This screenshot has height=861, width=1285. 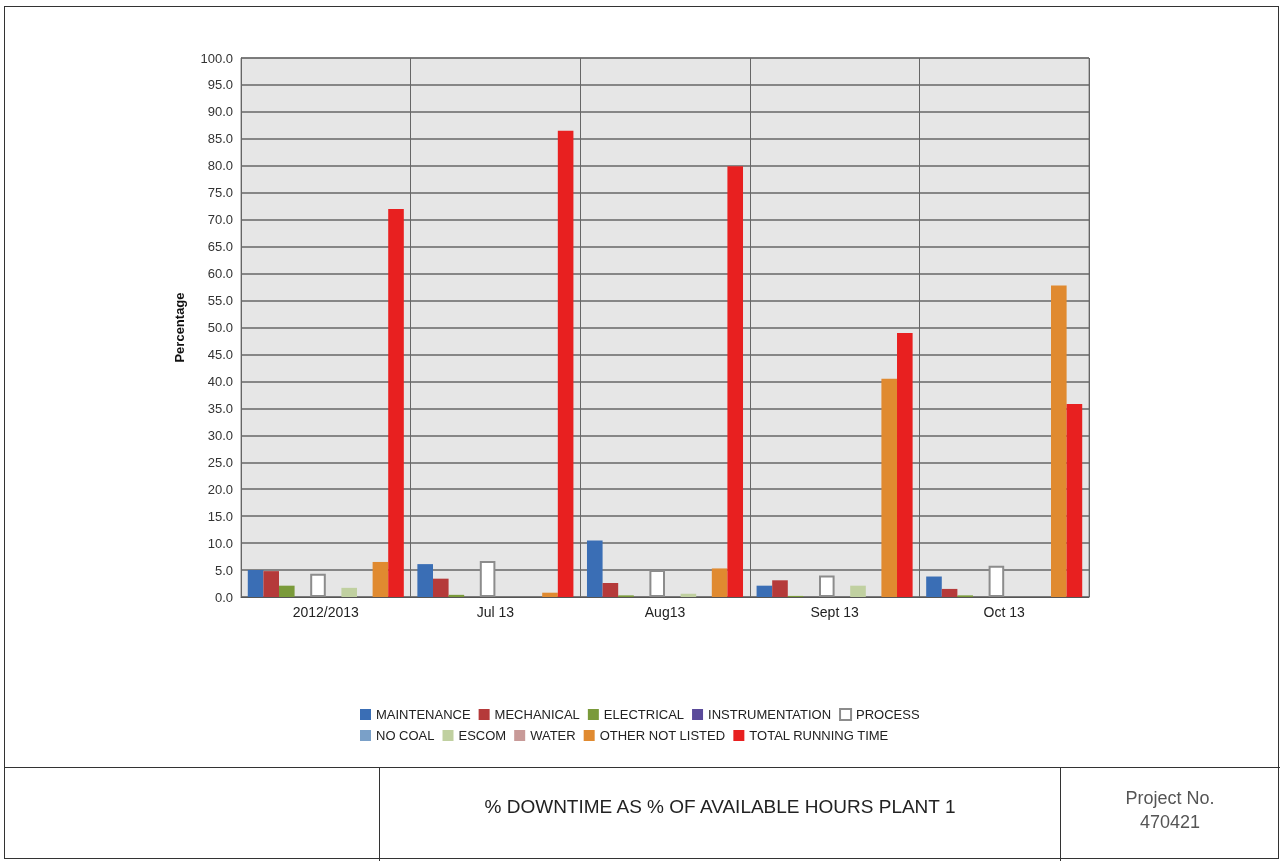 What do you see at coordinates (1004, 612) in the screenshot?
I see `x-tick-label: Oct 13` at bounding box center [1004, 612].